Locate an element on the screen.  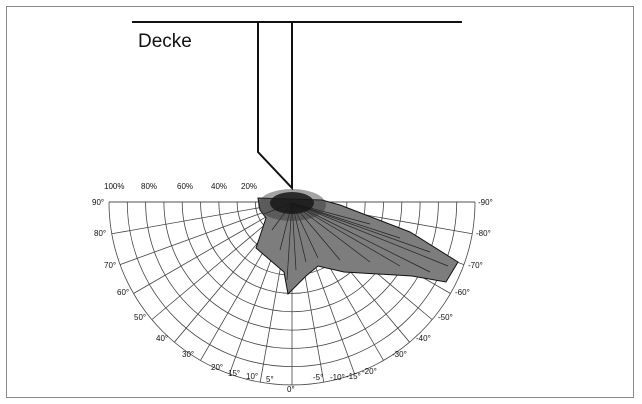
pattern-area is located at coordinates (357, 246).